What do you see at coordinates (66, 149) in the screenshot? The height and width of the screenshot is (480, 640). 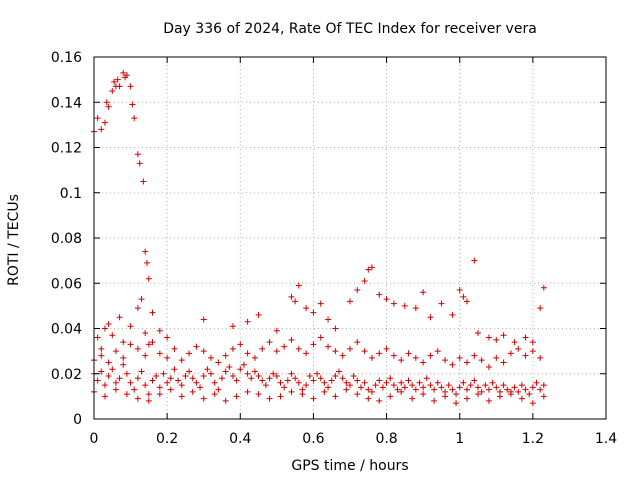 I see `y-tick-label: 0.12` at bounding box center [66, 149].